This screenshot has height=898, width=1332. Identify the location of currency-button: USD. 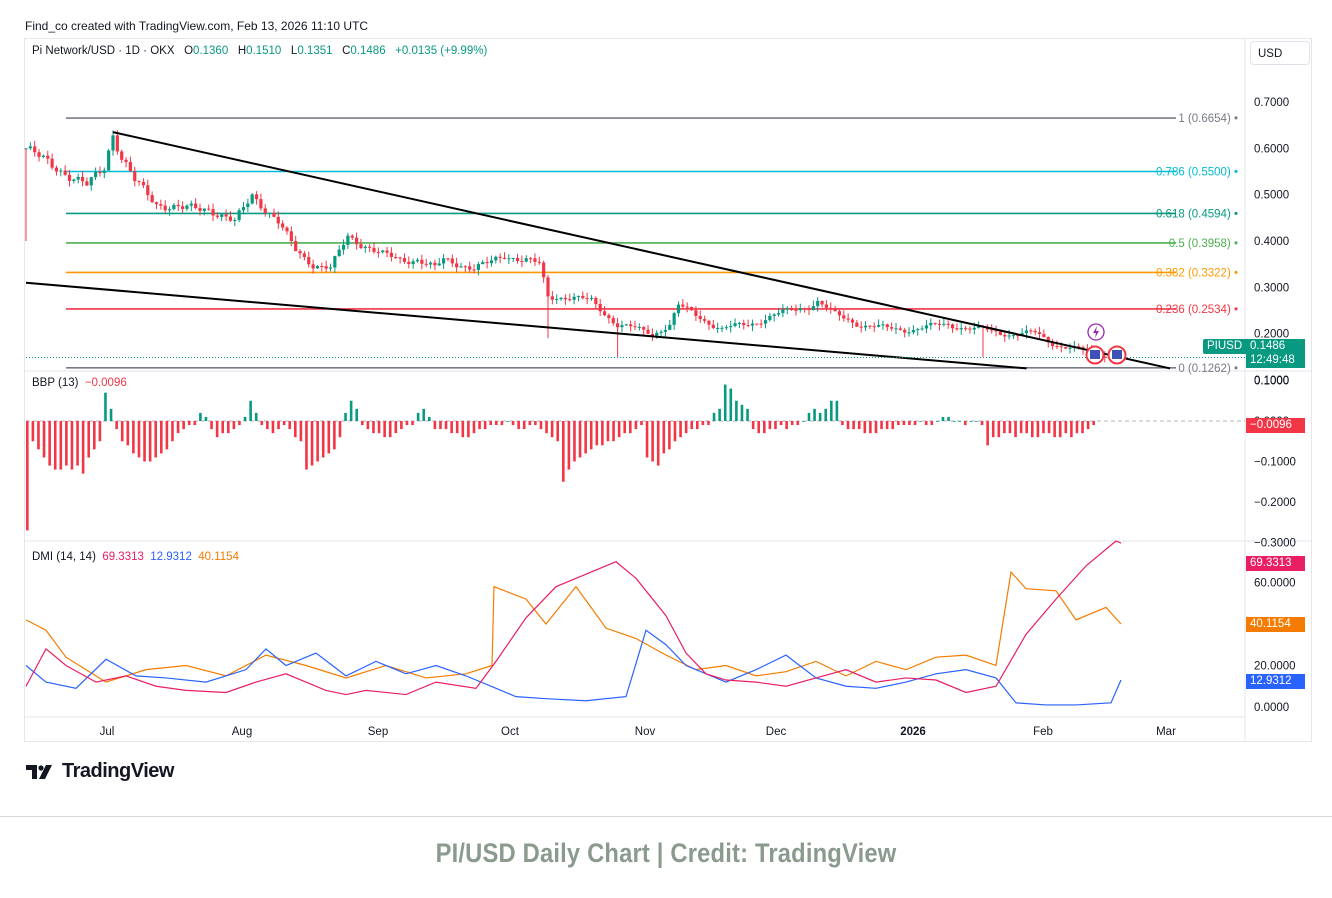
(1280, 53).